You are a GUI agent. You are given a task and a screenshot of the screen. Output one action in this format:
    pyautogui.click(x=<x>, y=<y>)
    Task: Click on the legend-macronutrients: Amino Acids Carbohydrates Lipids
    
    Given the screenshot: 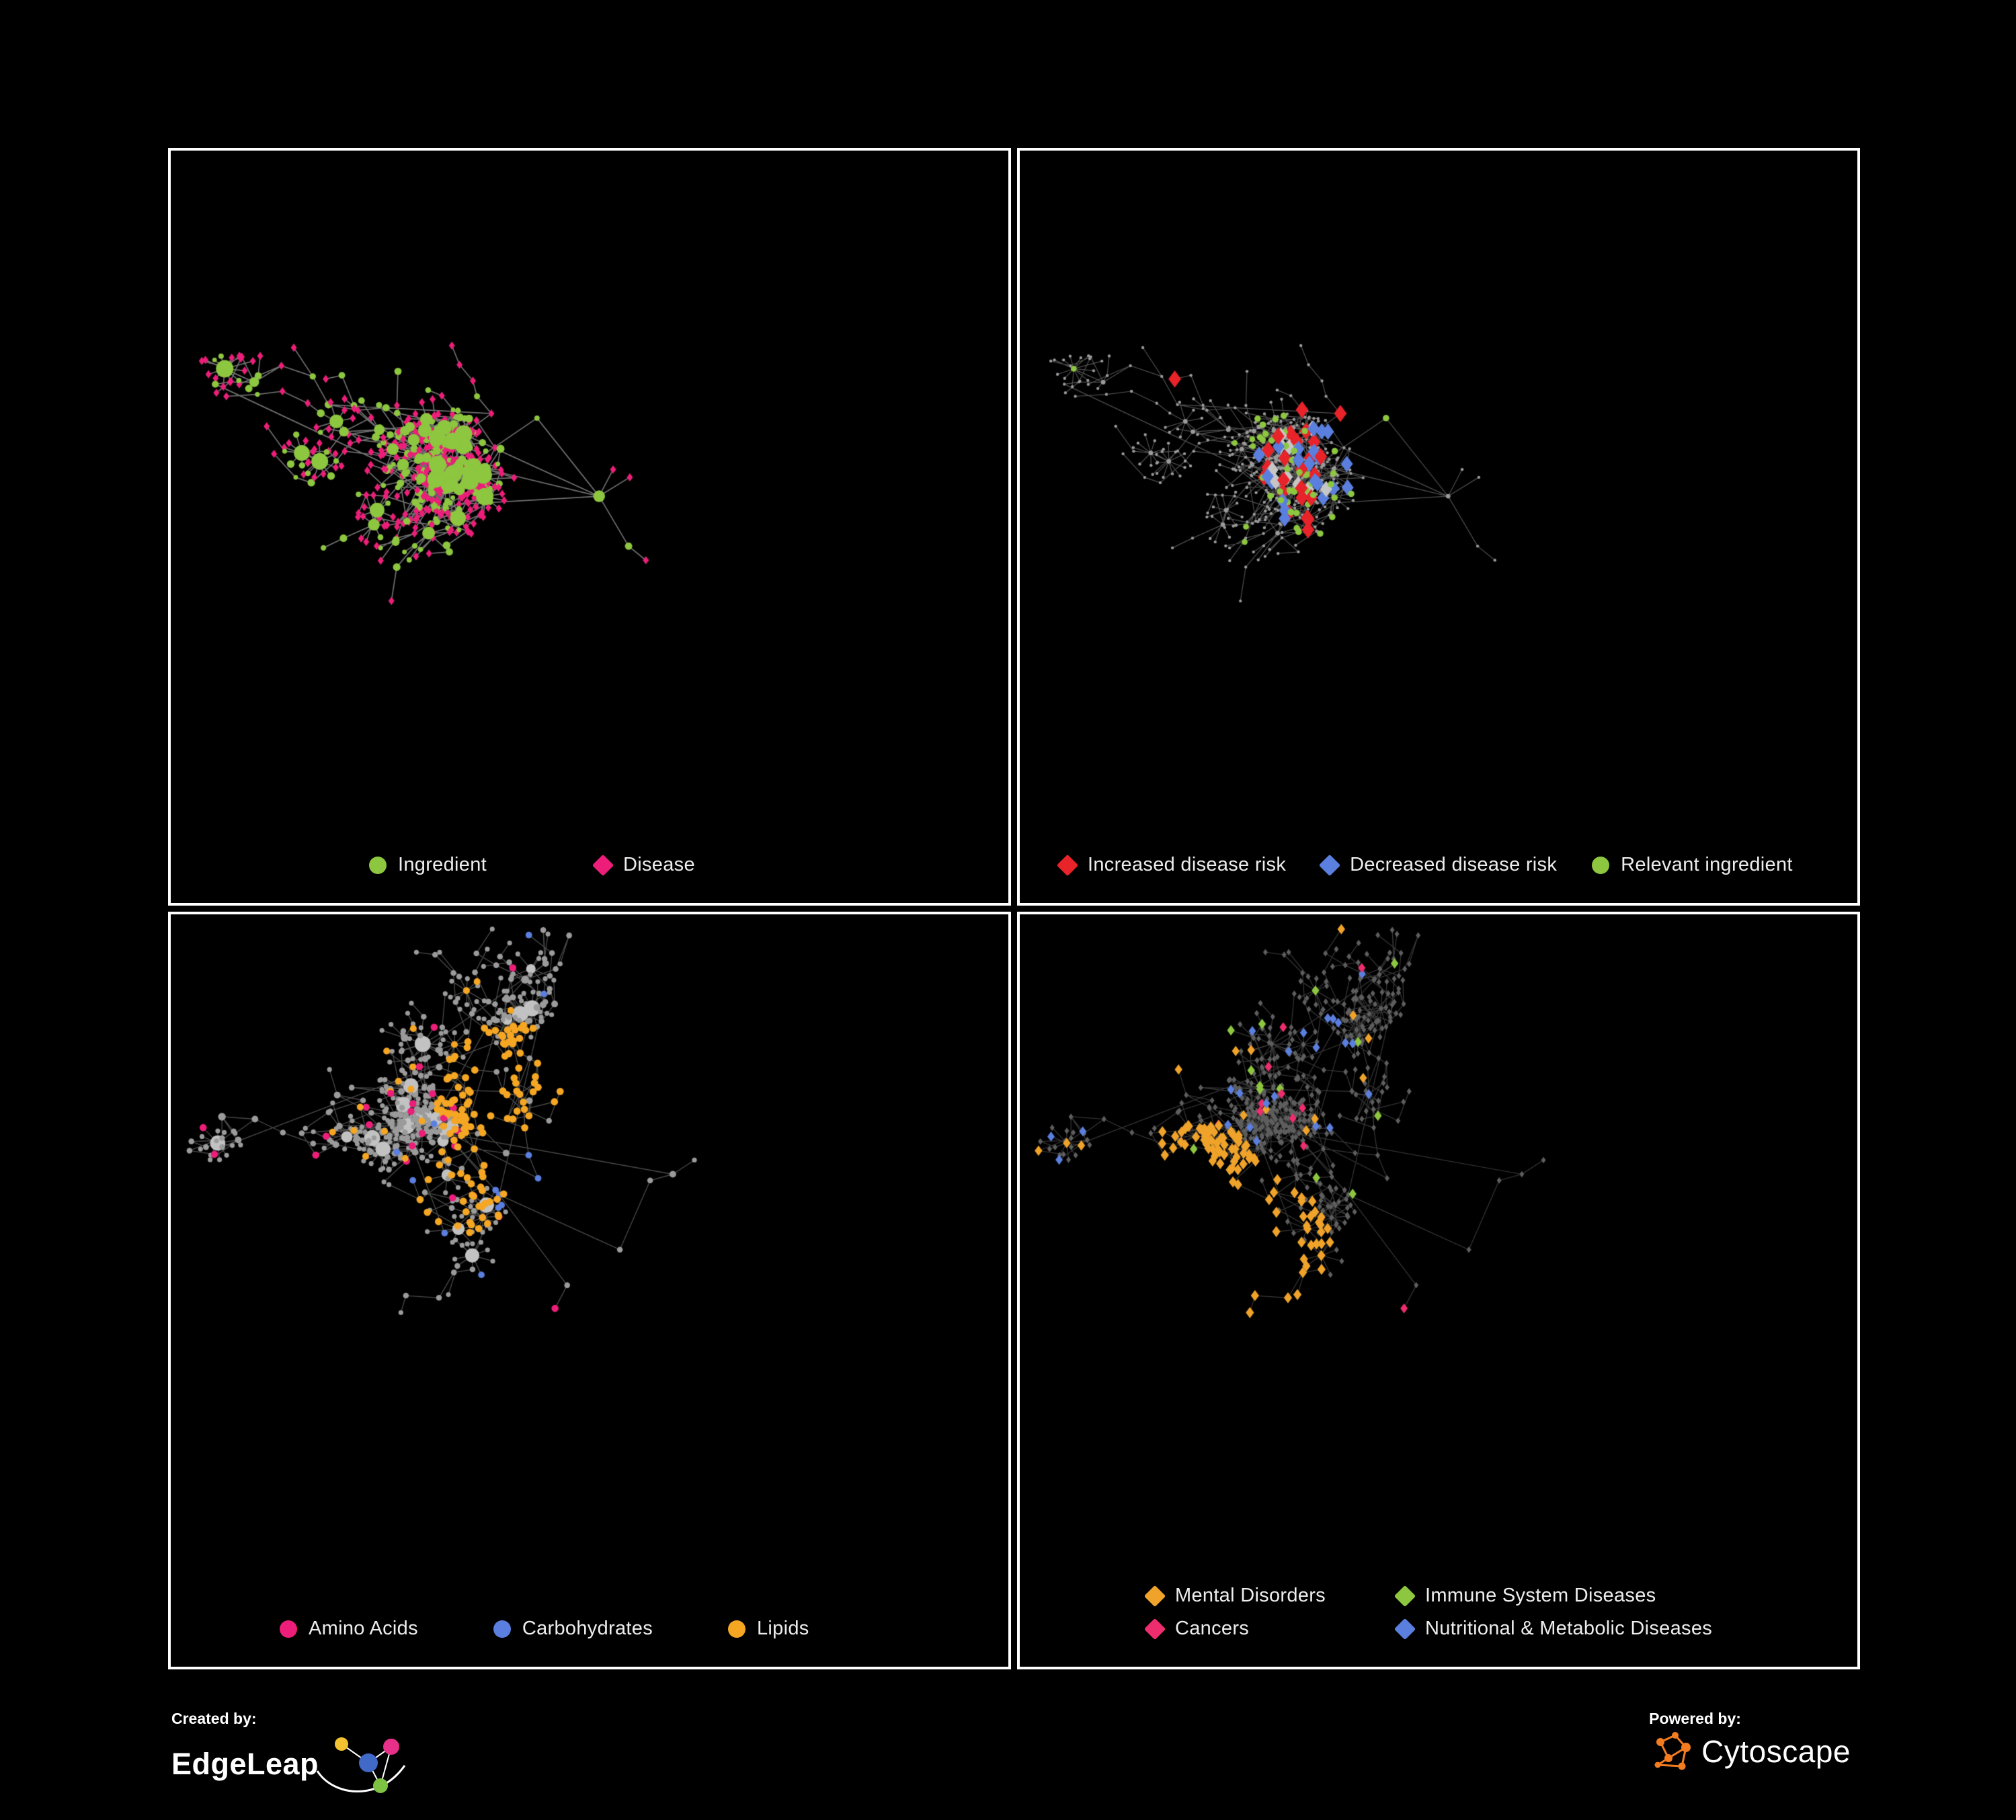 What is the action you would take?
    pyautogui.click(x=589, y=1629)
    